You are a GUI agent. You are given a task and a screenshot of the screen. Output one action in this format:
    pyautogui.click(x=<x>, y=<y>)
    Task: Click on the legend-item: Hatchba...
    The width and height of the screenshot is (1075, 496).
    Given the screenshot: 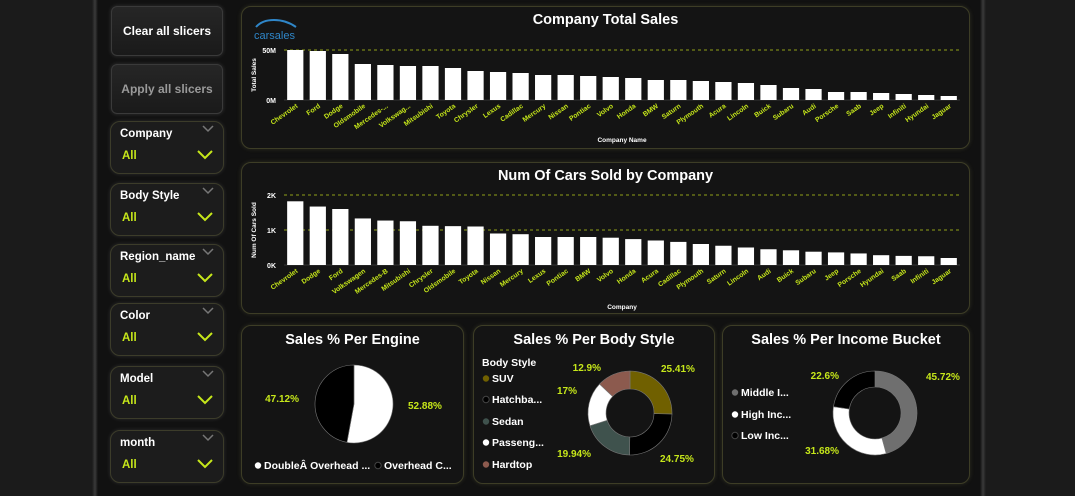 What is the action you would take?
    pyautogui.click(x=517, y=400)
    